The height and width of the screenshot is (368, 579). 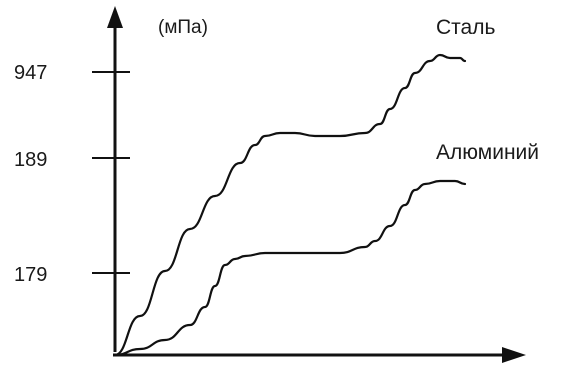 What do you see at coordinates (183, 27) in the screenshot?
I see `y-axis-unit-label: (мПа)` at bounding box center [183, 27].